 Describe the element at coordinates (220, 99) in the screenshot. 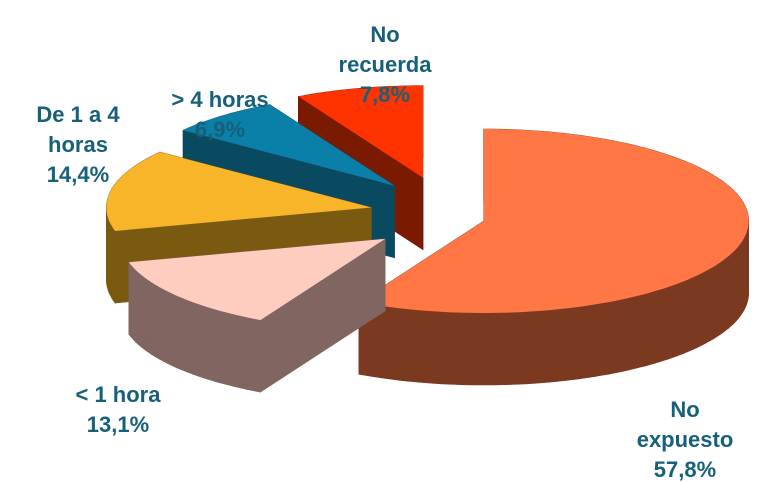

I see `category-label: > 4 horas` at that location.